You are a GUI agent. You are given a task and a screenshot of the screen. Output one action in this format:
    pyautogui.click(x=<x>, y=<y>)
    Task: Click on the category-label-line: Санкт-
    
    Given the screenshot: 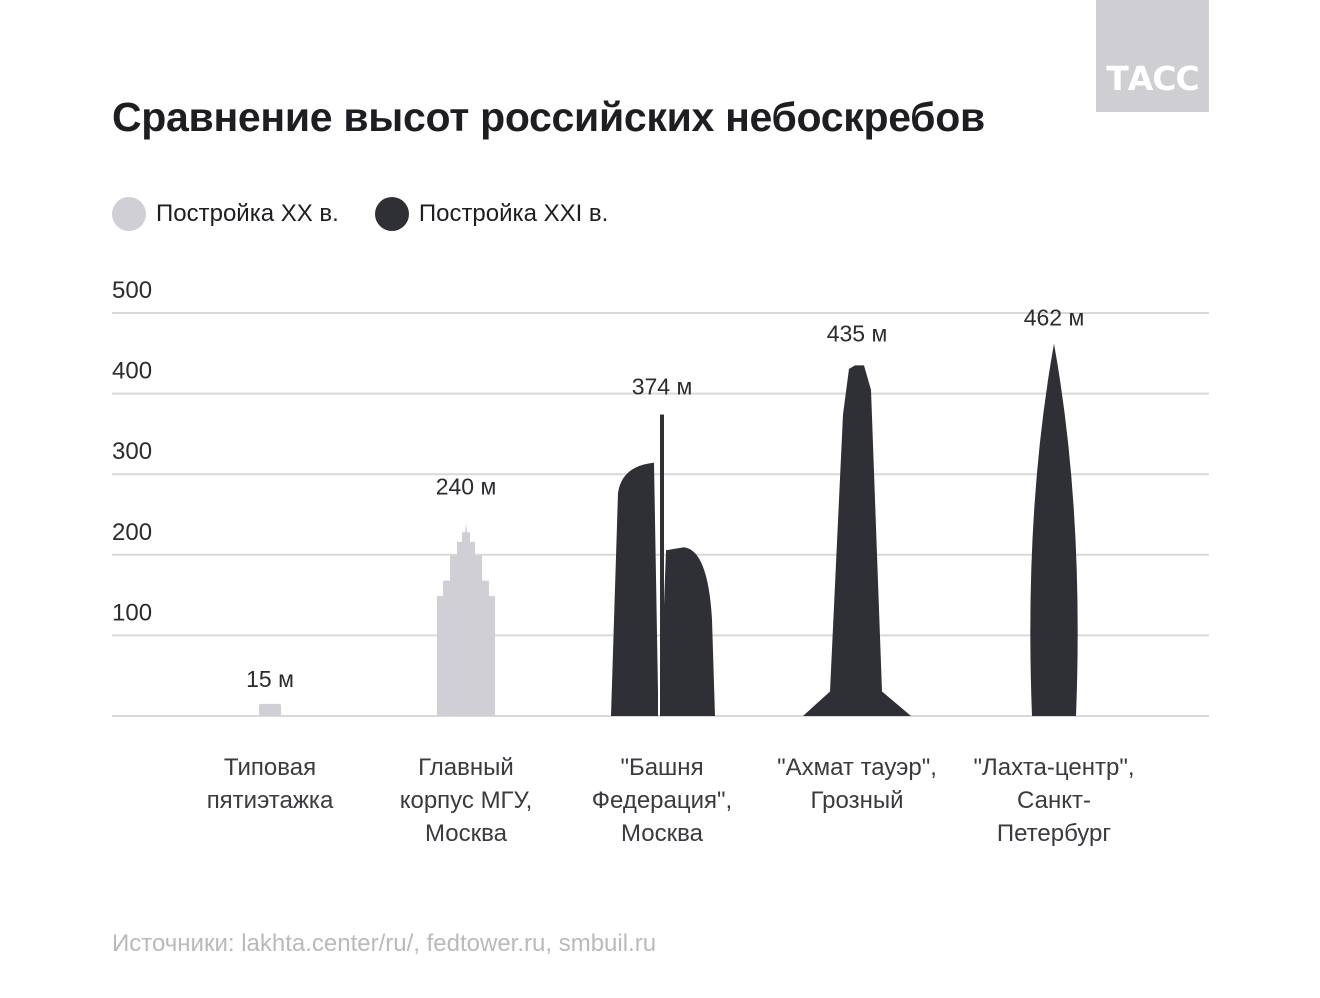 What is the action you would take?
    pyautogui.click(x=1054, y=800)
    